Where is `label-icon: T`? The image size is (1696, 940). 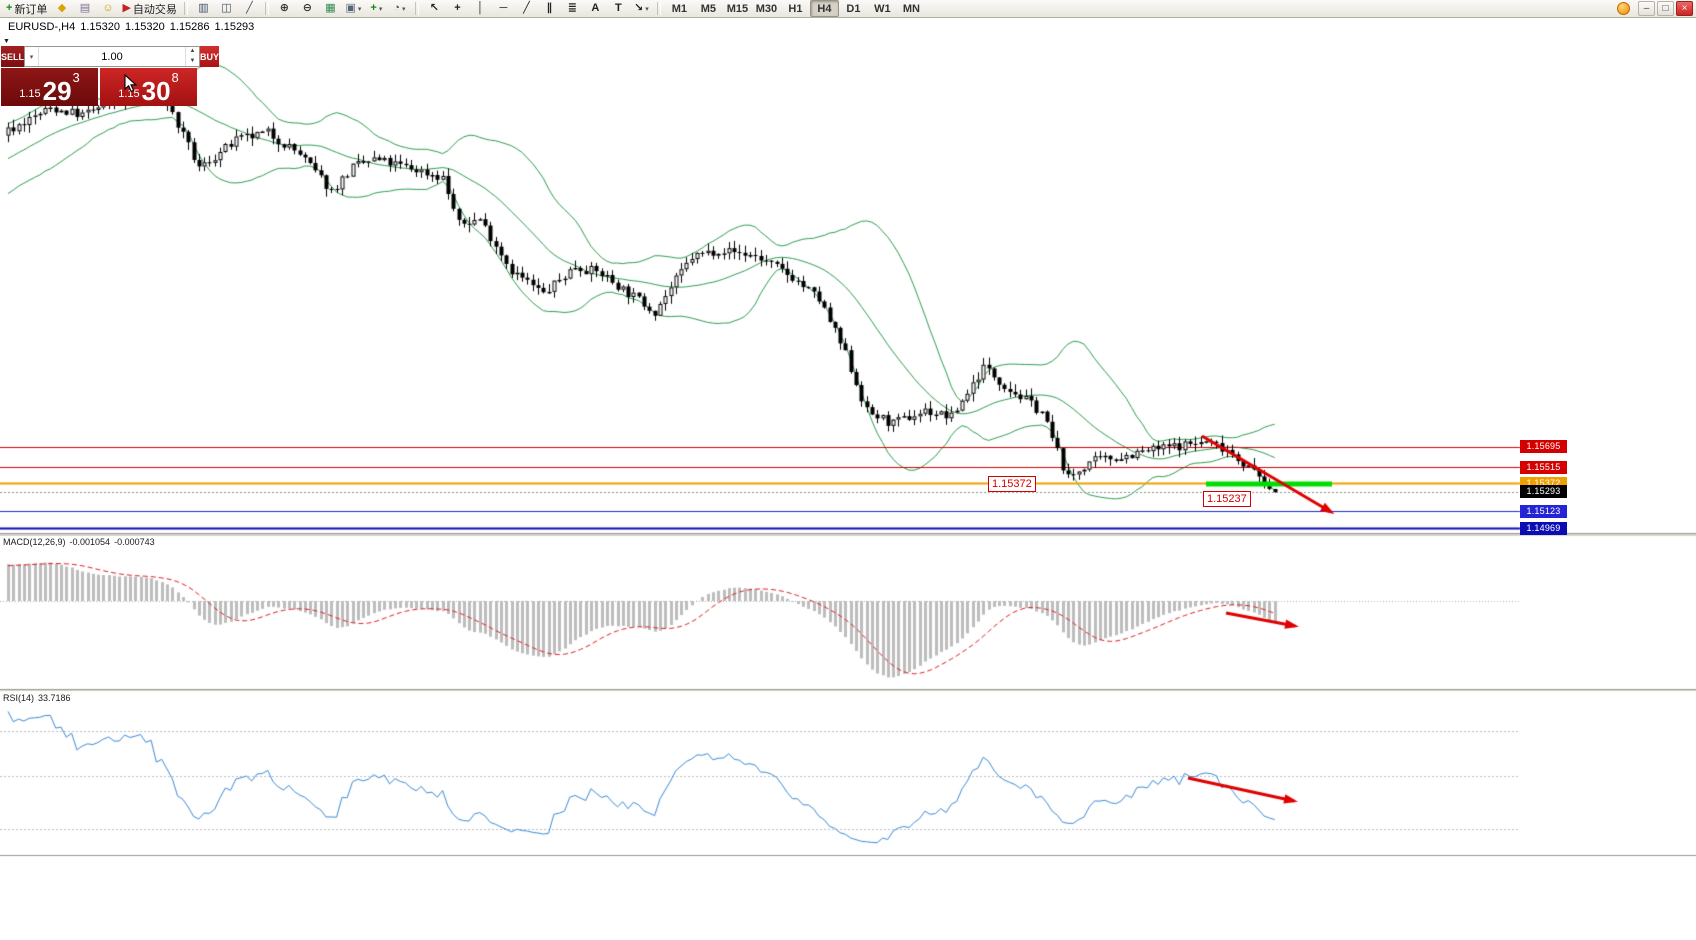 label-icon: T is located at coordinates (618, 8).